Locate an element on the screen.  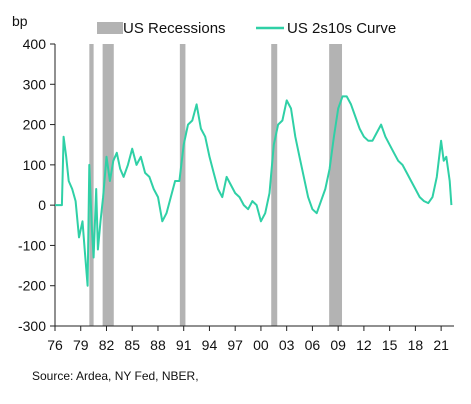
x-tick-label: 76 is located at coordinates (55, 345).